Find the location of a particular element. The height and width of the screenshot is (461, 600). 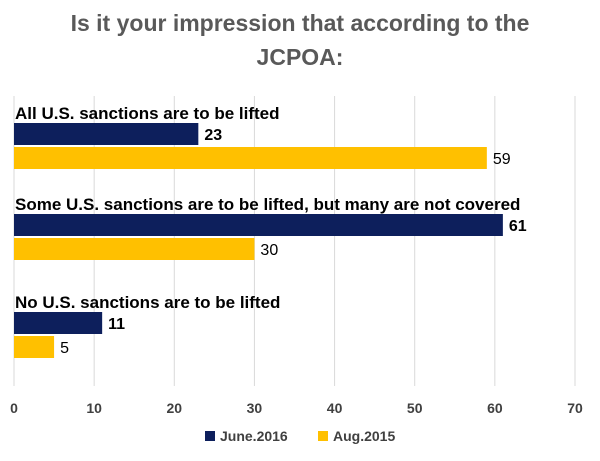

x-tick-label-7: 70 is located at coordinates (575, 408).